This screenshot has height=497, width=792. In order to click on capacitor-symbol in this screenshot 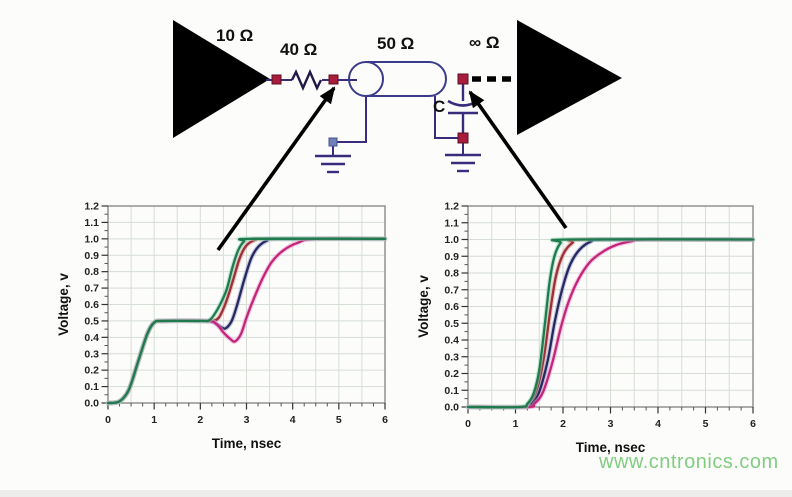, I will do `click(463, 107)`.